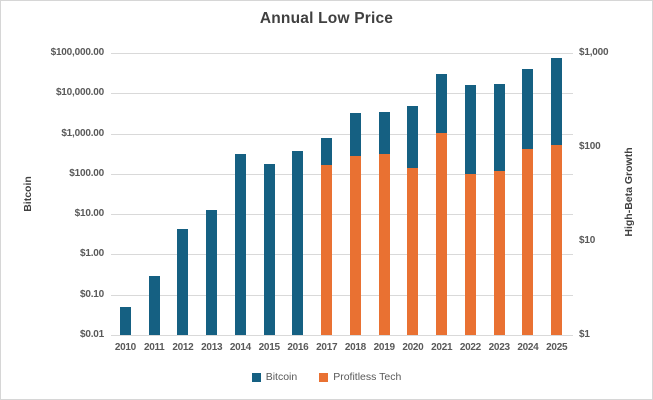 The image size is (653, 400). I want to click on legend-item-profitless-tech: Profitless Tech, so click(360, 377).